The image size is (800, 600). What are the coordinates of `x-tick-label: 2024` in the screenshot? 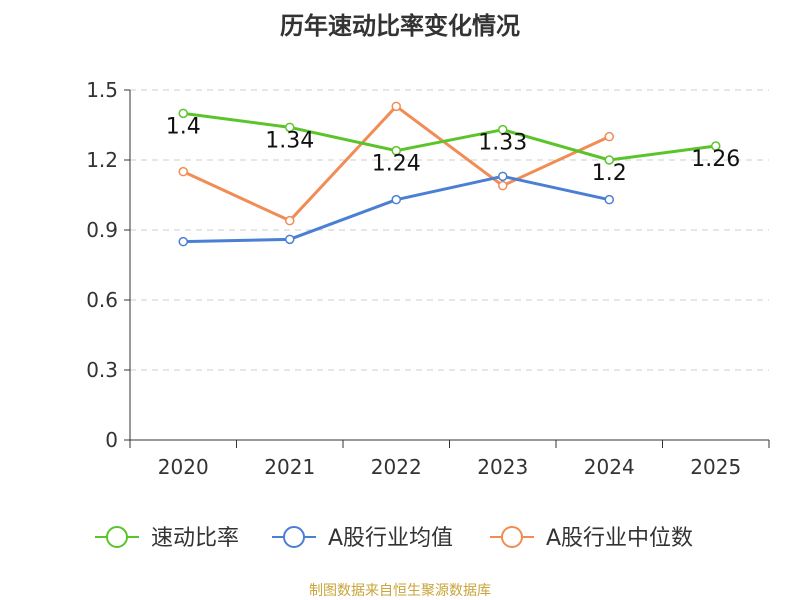 It's located at (609, 467).